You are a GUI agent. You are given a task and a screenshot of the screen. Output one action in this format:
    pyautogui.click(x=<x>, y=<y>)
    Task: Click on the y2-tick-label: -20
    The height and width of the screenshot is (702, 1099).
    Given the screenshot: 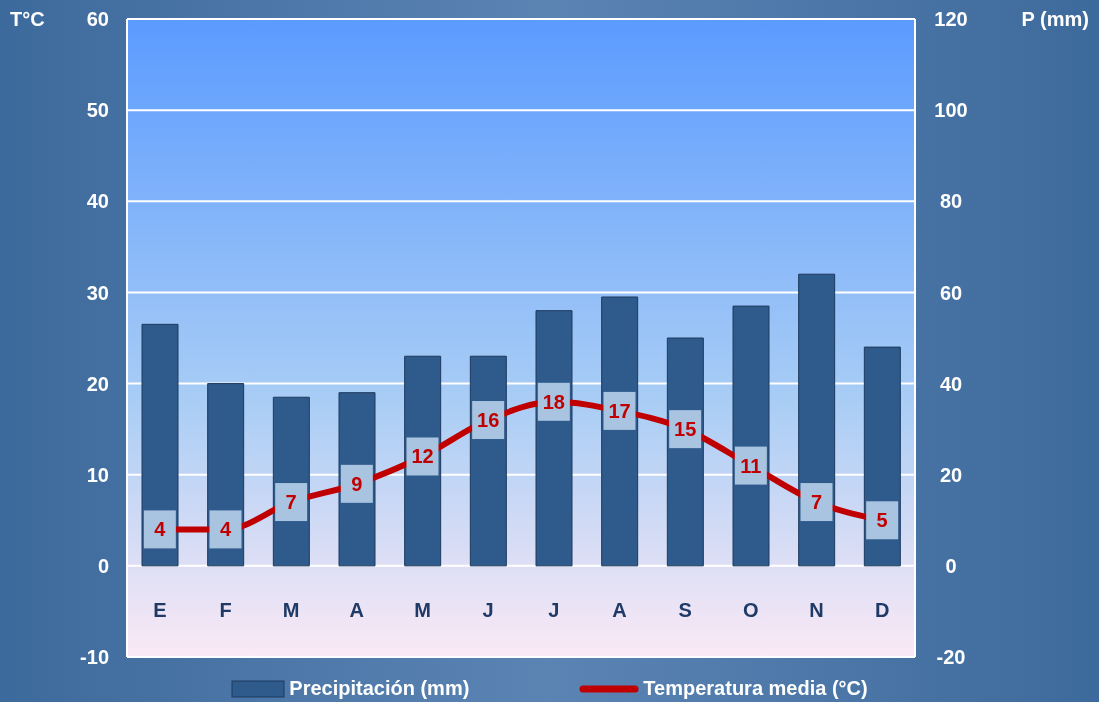 What is the action you would take?
    pyautogui.click(x=951, y=657)
    